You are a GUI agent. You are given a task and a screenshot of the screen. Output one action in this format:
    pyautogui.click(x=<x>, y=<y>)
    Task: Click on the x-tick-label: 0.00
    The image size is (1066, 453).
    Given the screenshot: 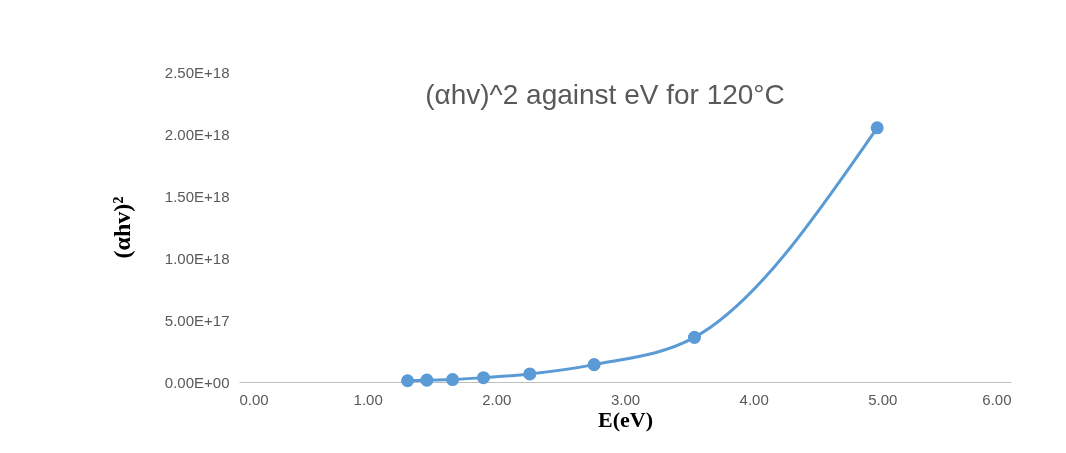 What is the action you would take?
    pyautogui.click(x=254, y=399)
    